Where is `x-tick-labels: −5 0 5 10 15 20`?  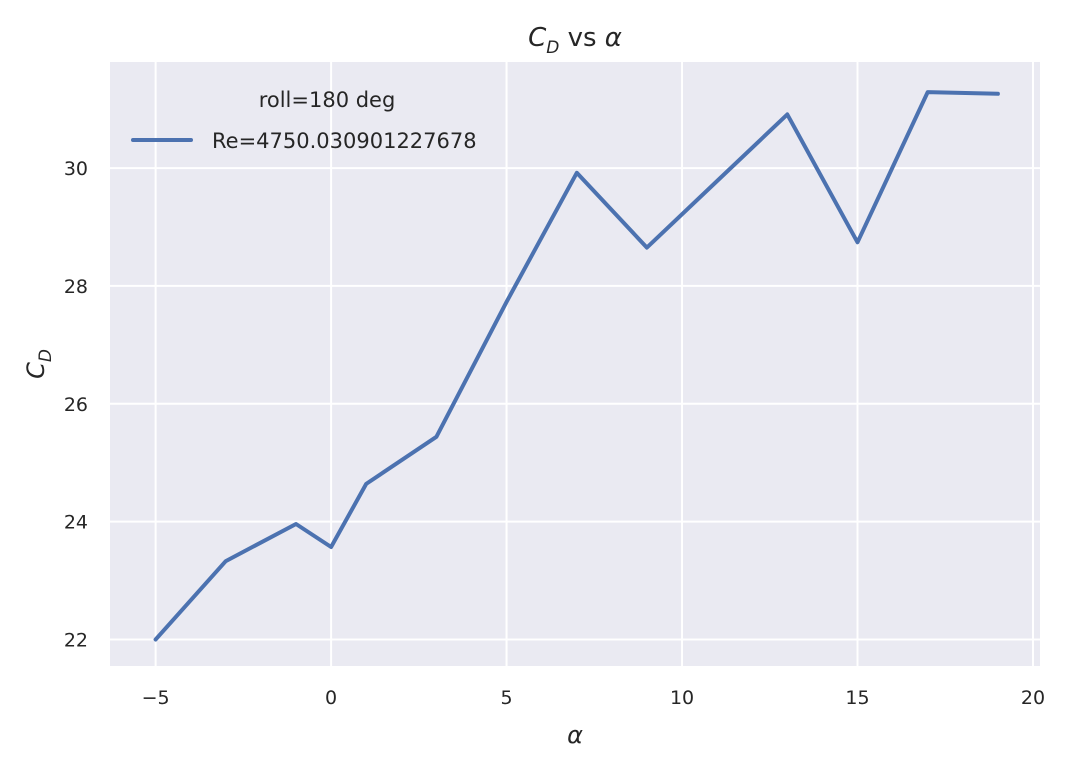
x-tick-labels: −5 0 5 10 15 20 is located at coordinates (593, 698).